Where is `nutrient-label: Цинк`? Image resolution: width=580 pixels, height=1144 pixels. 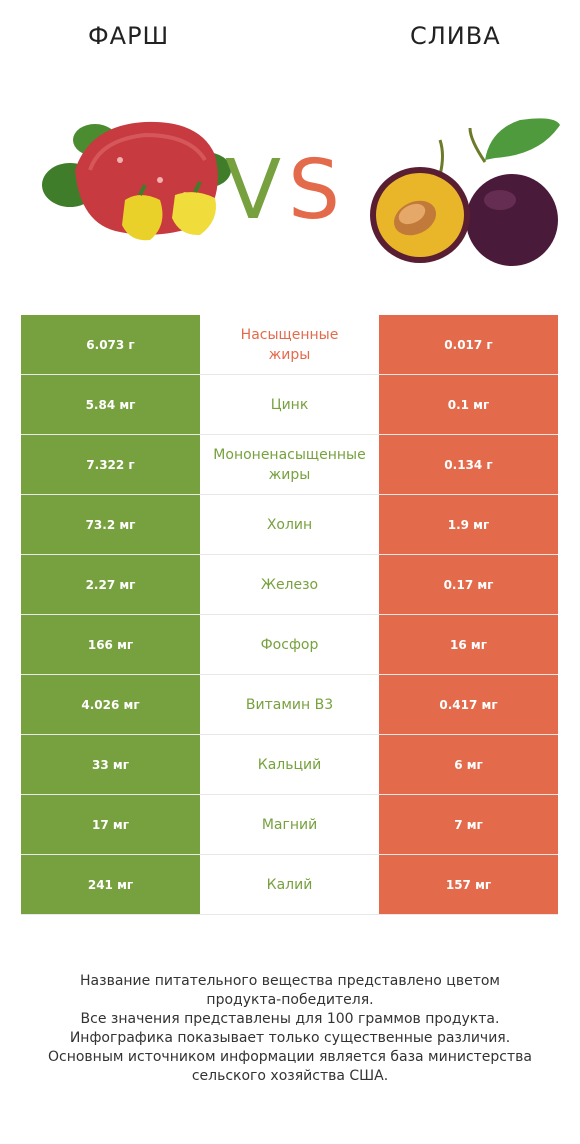
nutrient-label: Цинк is located at coordinates (289, 404).